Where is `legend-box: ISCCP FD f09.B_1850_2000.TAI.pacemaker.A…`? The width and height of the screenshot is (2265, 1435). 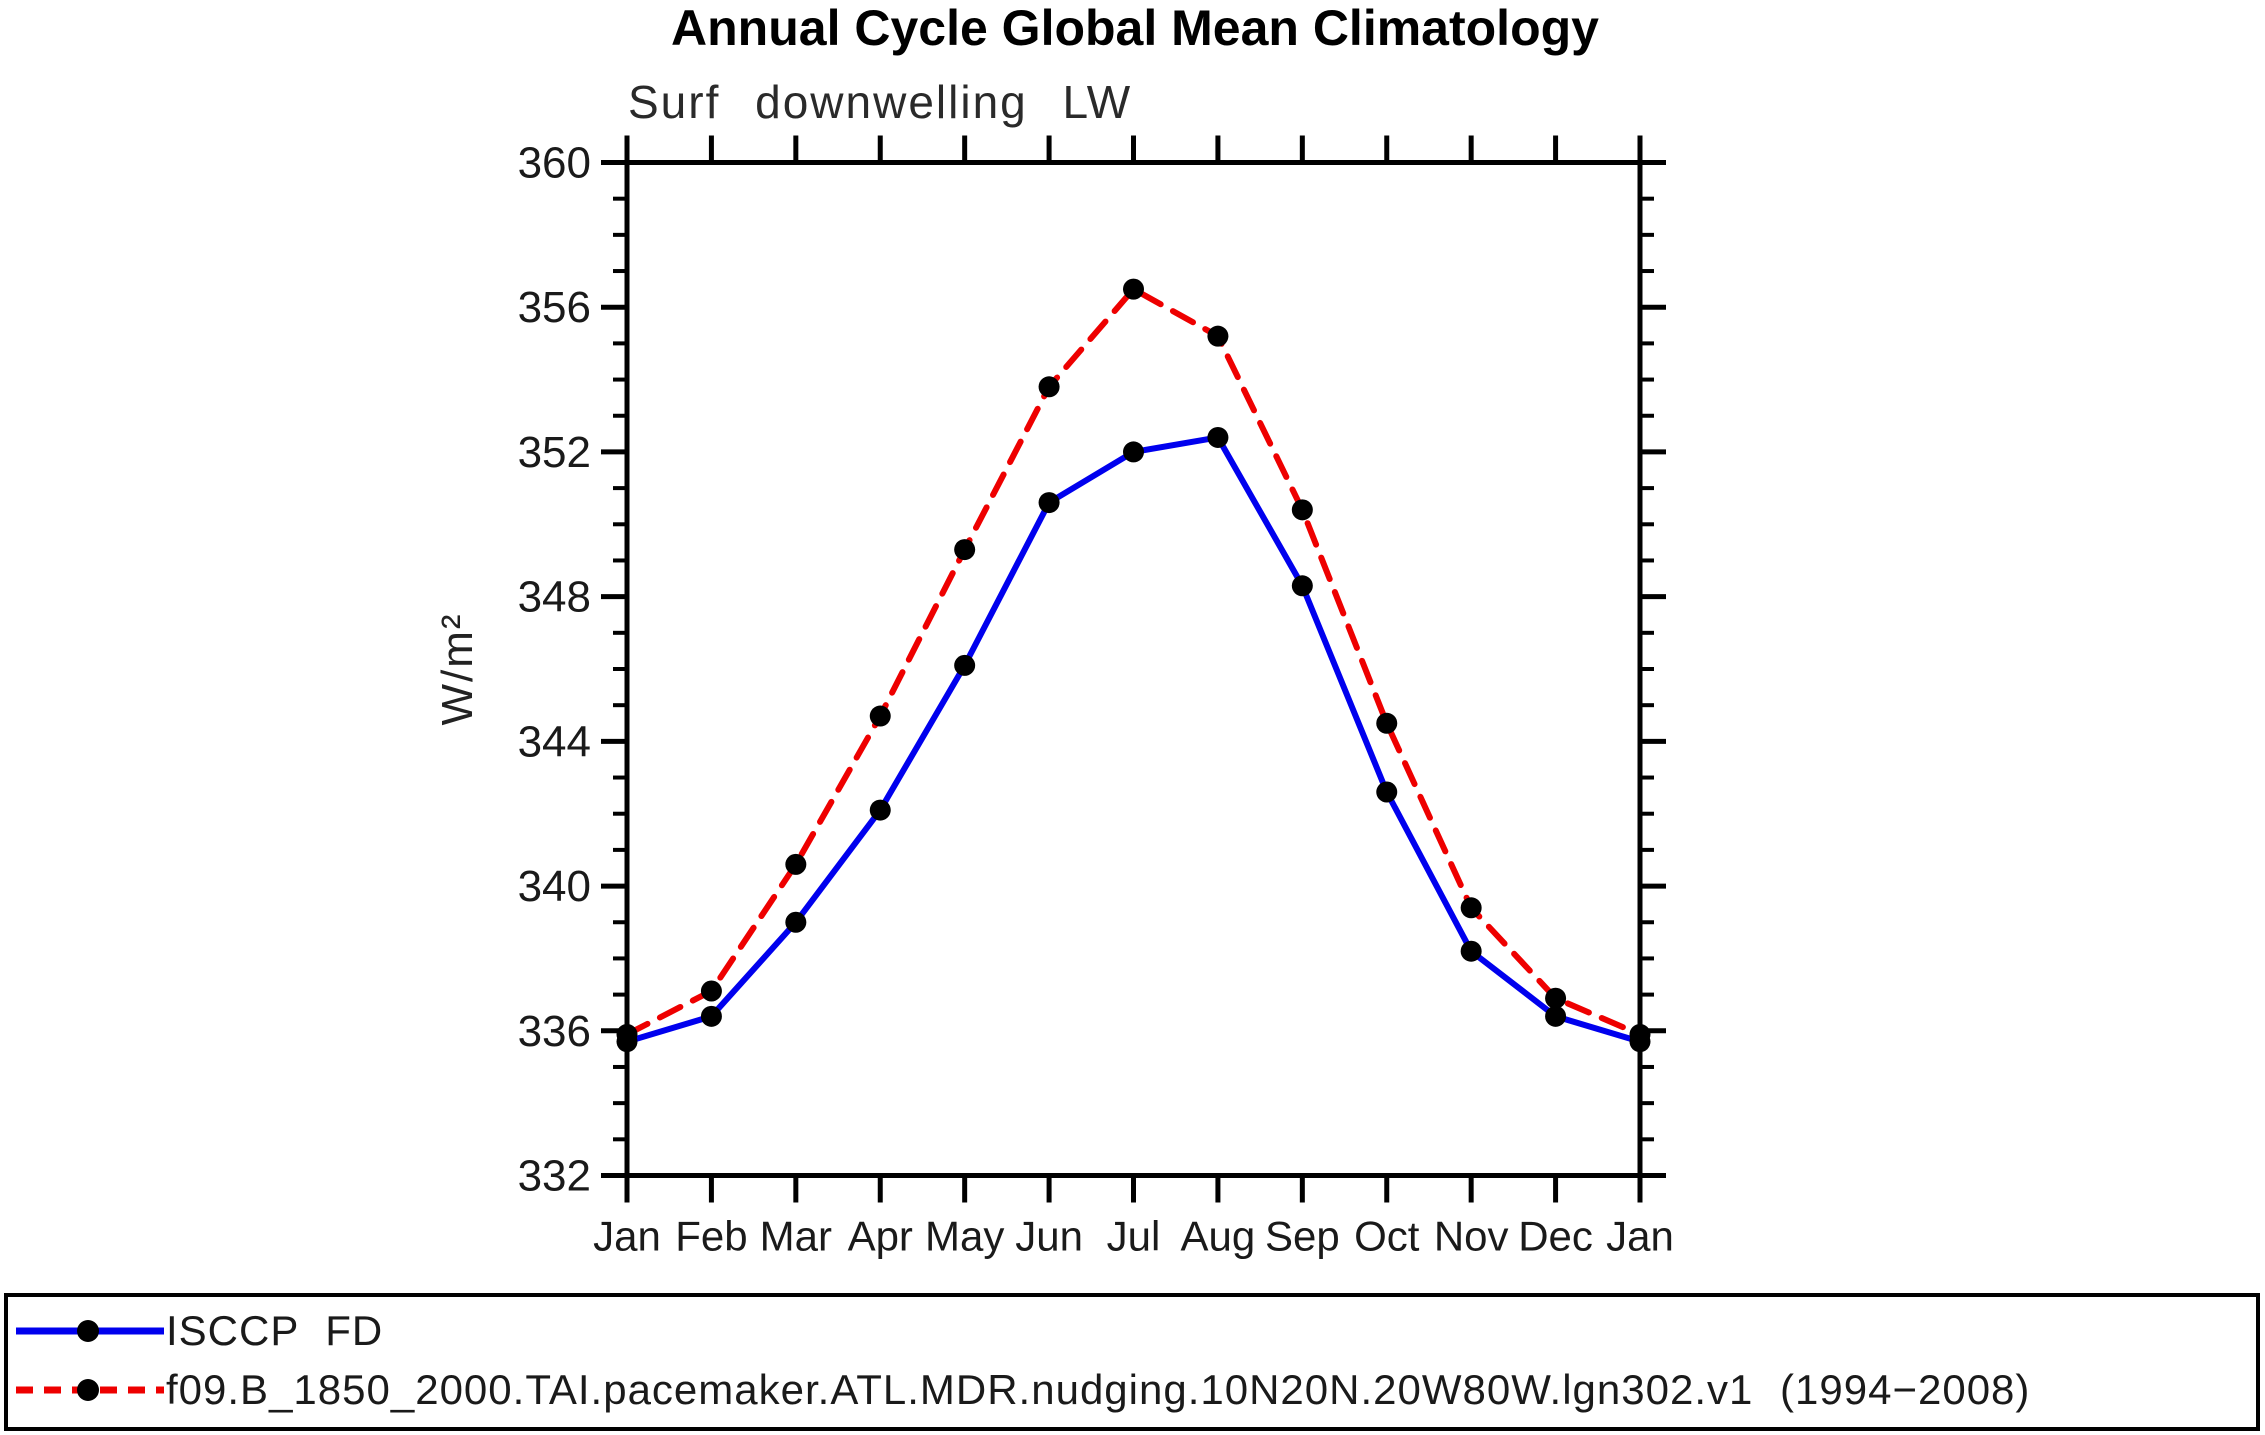
legend-box: ISCCP FD f09.B_1850_2000.TAI.pacemaker.A… is located at coordinates (1132, 1362).